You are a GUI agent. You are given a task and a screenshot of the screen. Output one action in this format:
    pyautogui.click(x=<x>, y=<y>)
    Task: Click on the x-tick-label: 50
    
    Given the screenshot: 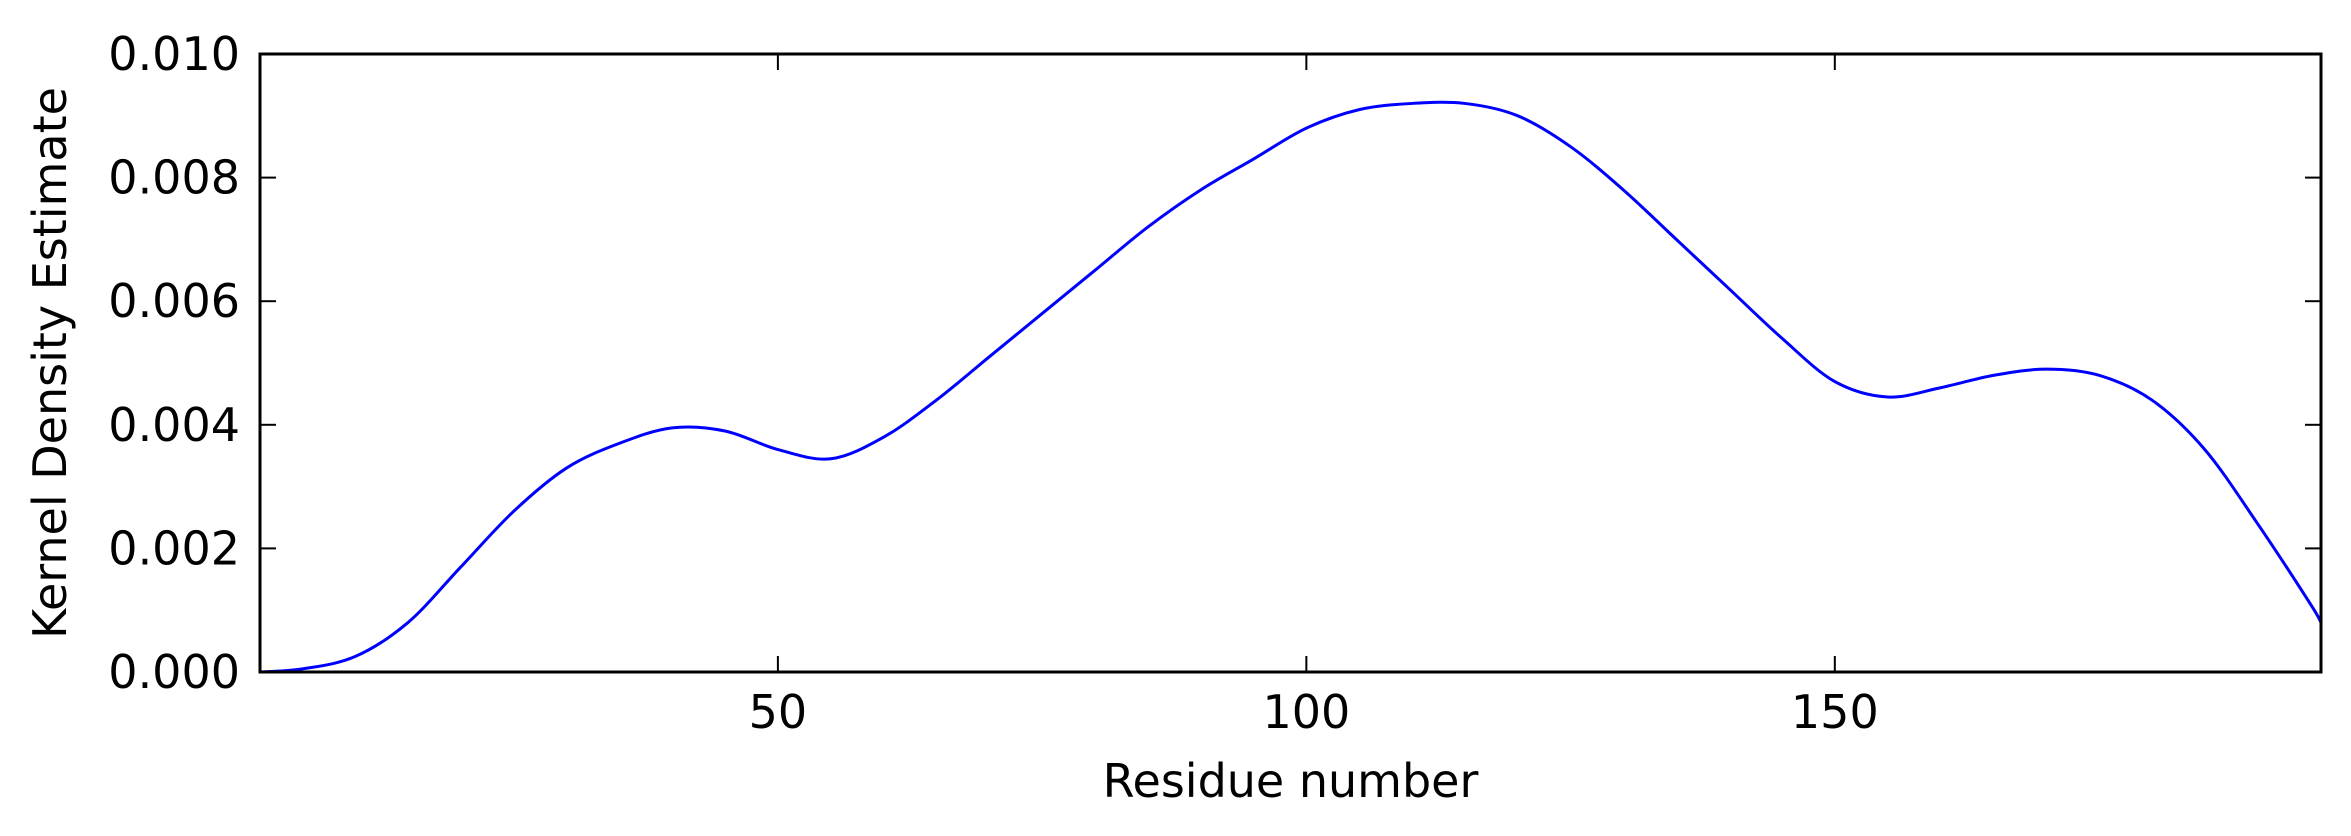 What is the action you would take?
    pyautogui.click(x=778, y=712)
    